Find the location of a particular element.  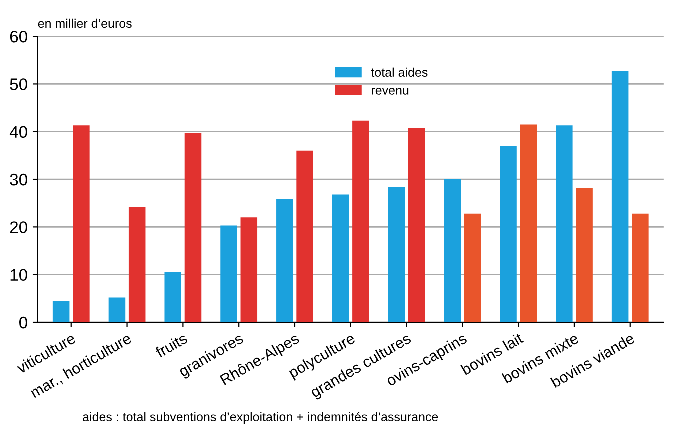

y-tick-label: 40 is located at coordinates (19, 132).